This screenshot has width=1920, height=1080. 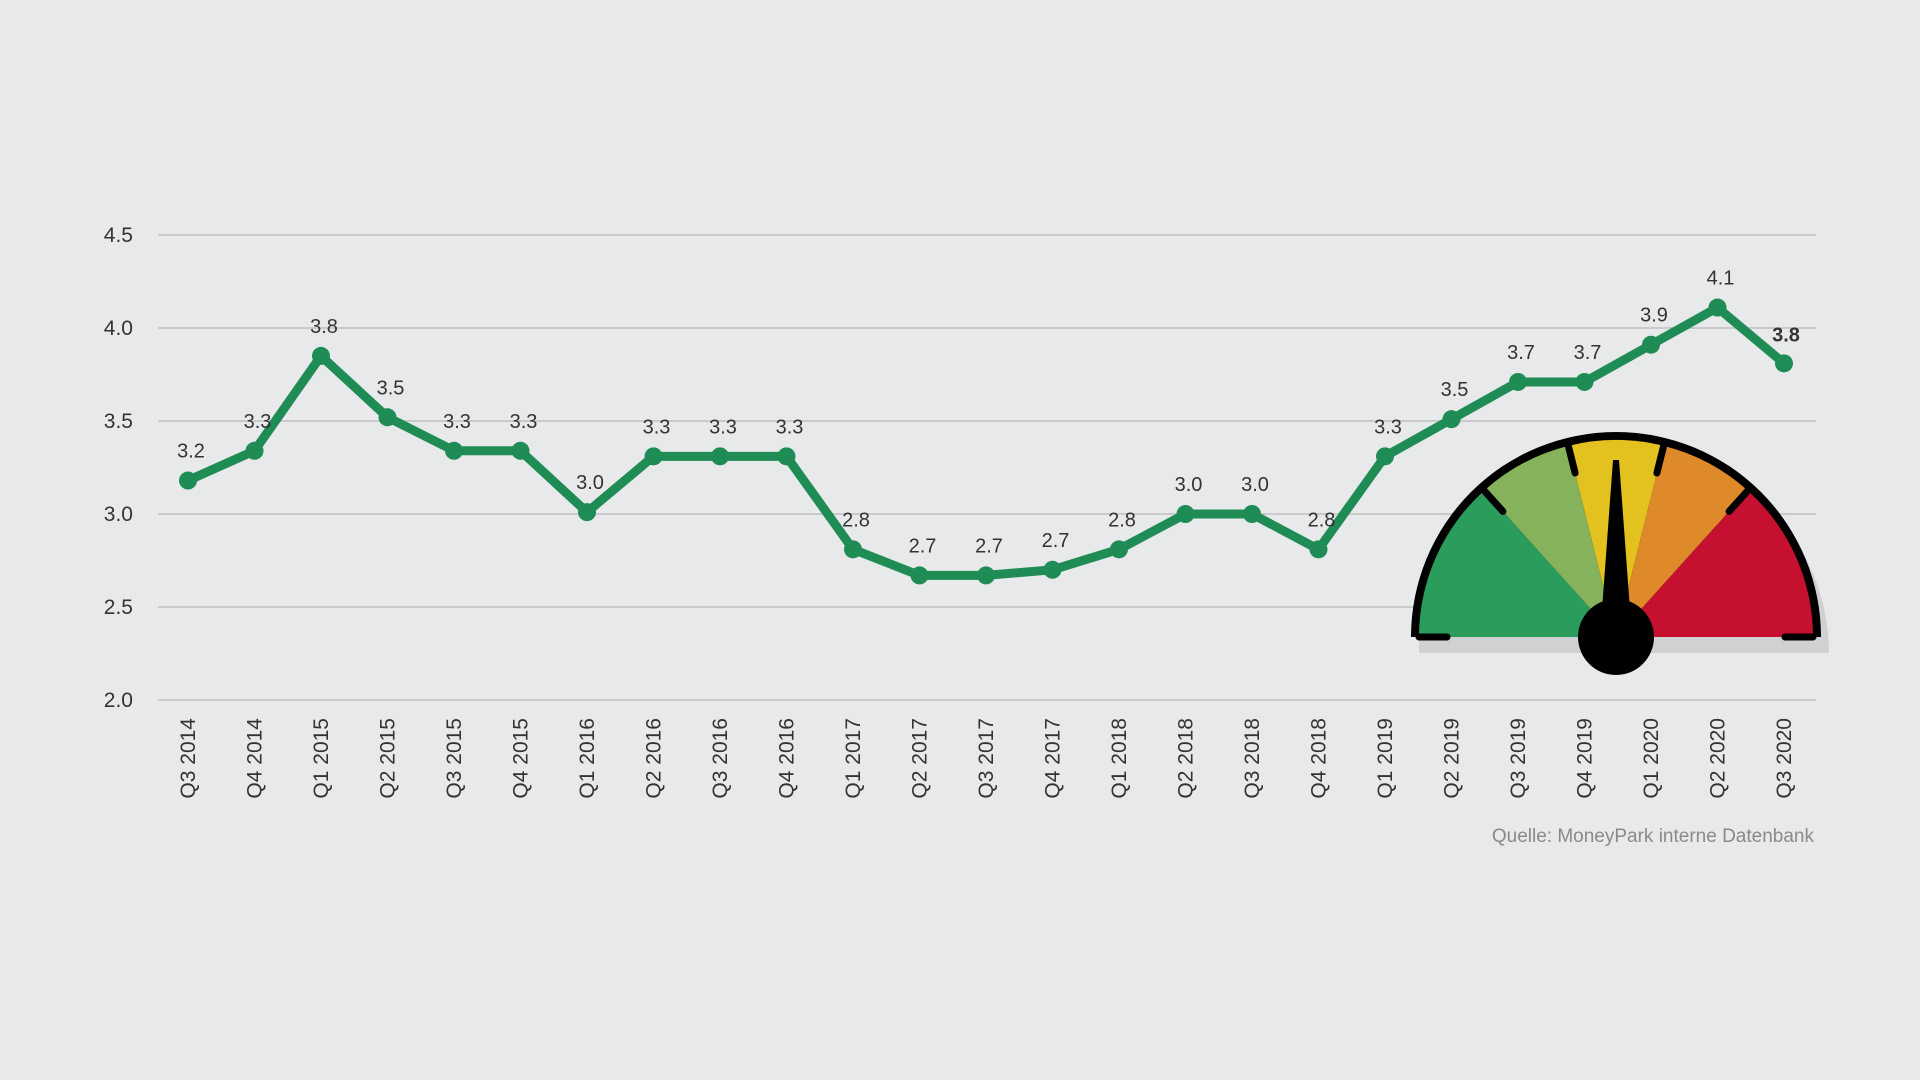 What do you see at coordinates (454, 758) in the screenshot?
I see `x-tick-label: Q3 2015` at bounding box center [454, 758].